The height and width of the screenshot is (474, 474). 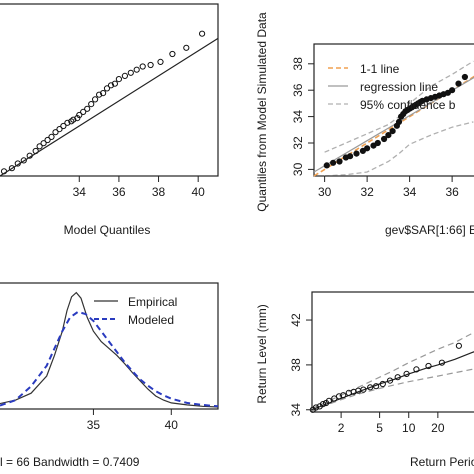 I want to click on x-ticks: 30 32 34 36, so click(x=388, y=187).